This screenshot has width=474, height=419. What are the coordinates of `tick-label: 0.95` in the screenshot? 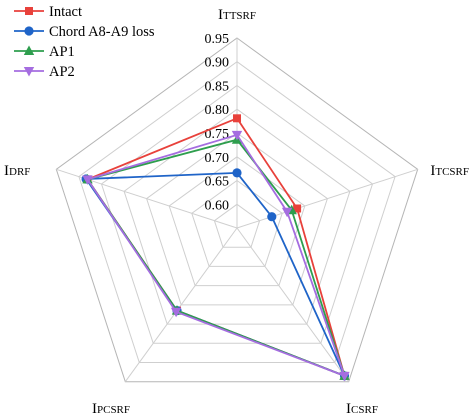 It's located at (217, 39).